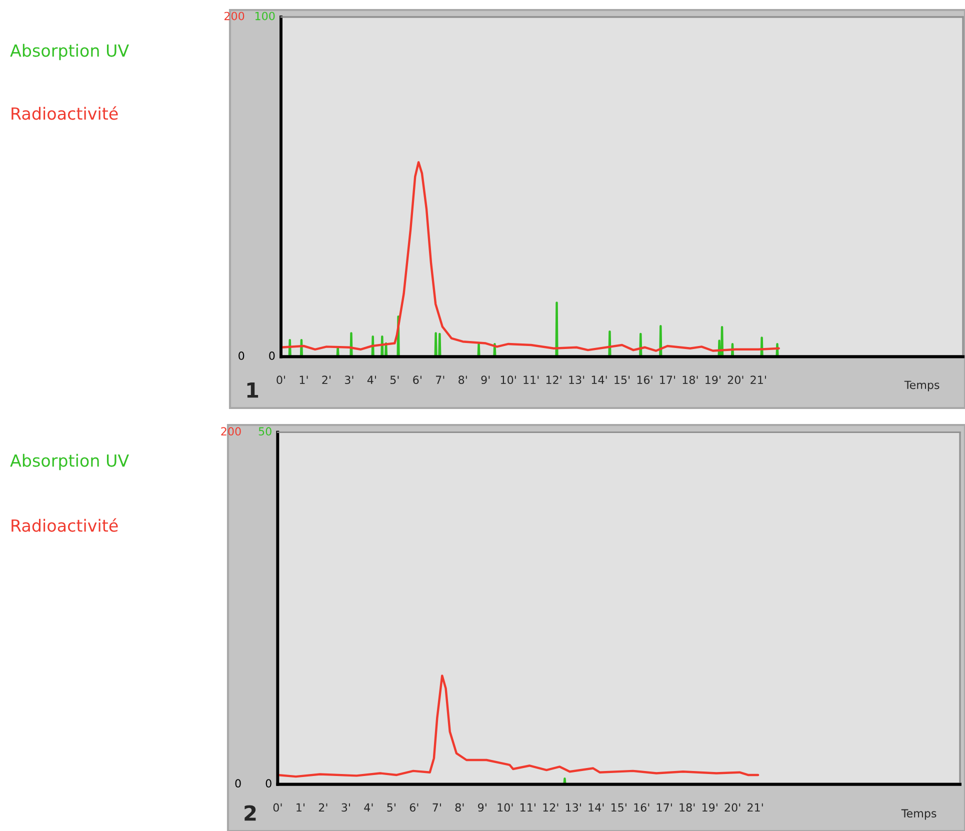 The width and height of the screenshot is (965, 831). I want to click on text: 2, so click(250, 813).